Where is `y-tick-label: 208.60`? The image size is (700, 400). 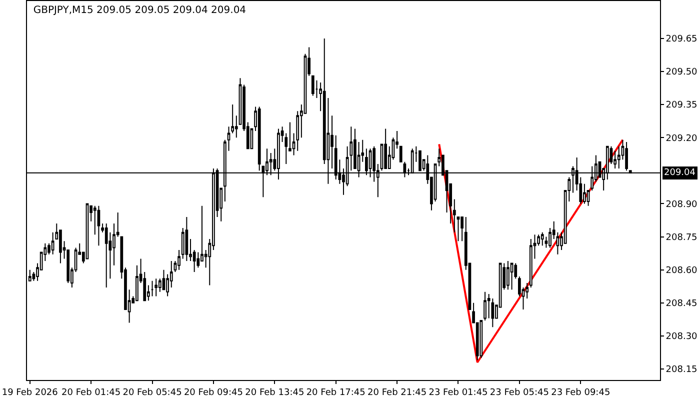
y-tick-label: 208.60 is located at coordinates (682, 271).